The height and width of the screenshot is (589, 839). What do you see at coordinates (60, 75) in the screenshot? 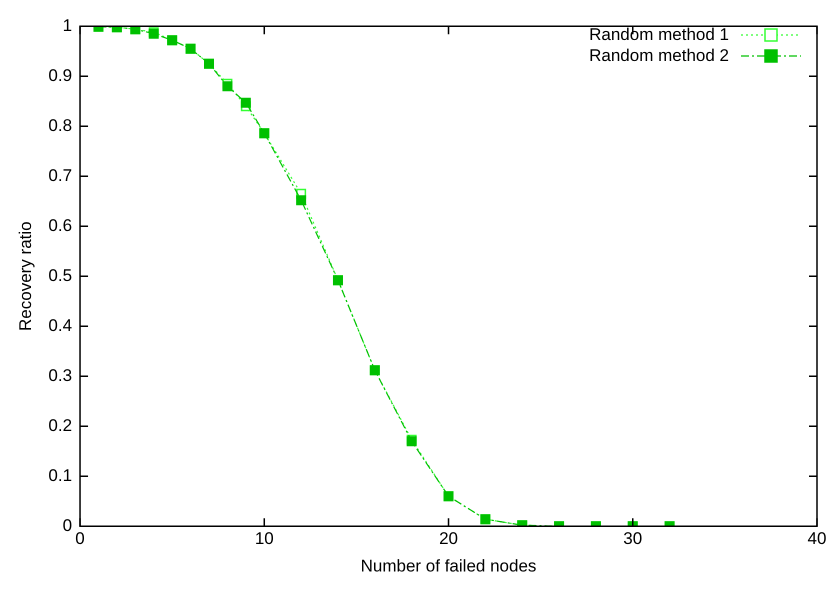
I see `y-tick-label: 0.9` at bounding box center [60, 75].